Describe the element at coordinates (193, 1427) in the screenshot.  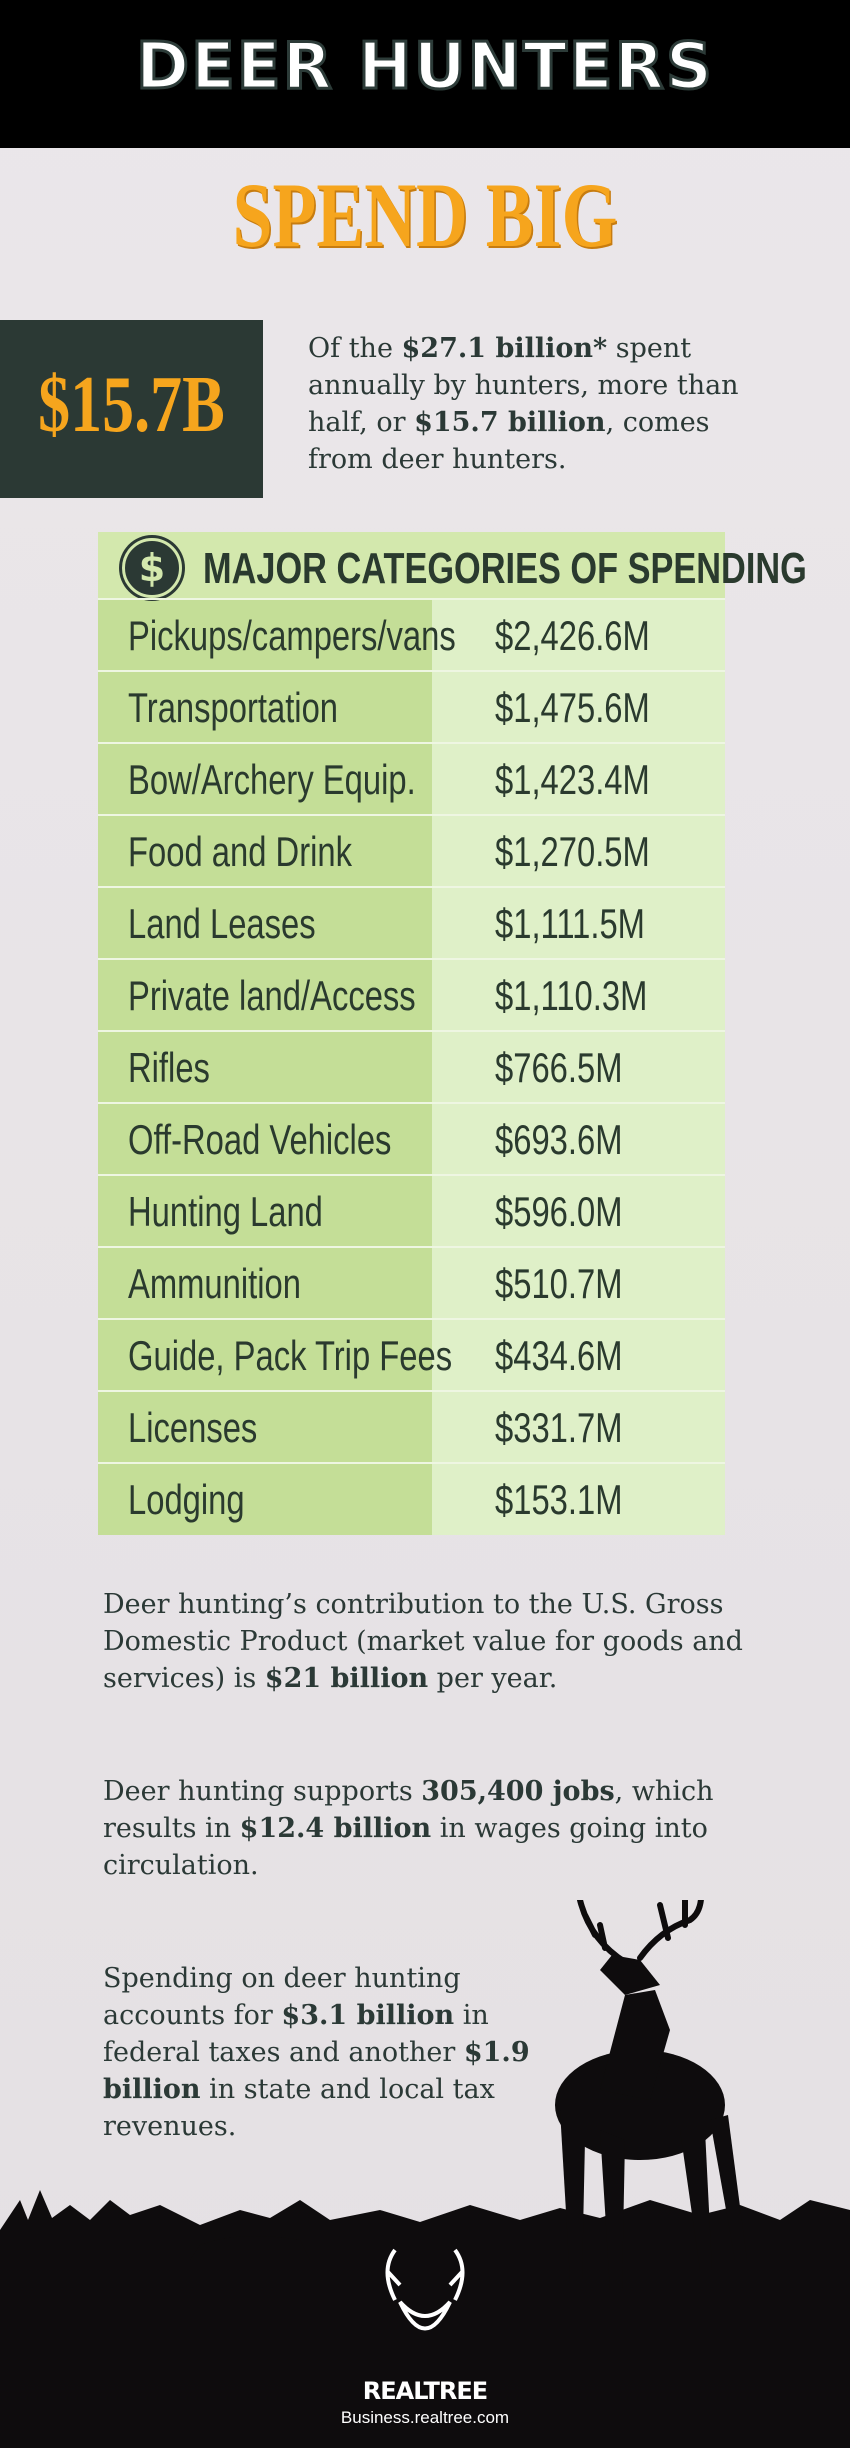
I see `category: Licenses` at that location.